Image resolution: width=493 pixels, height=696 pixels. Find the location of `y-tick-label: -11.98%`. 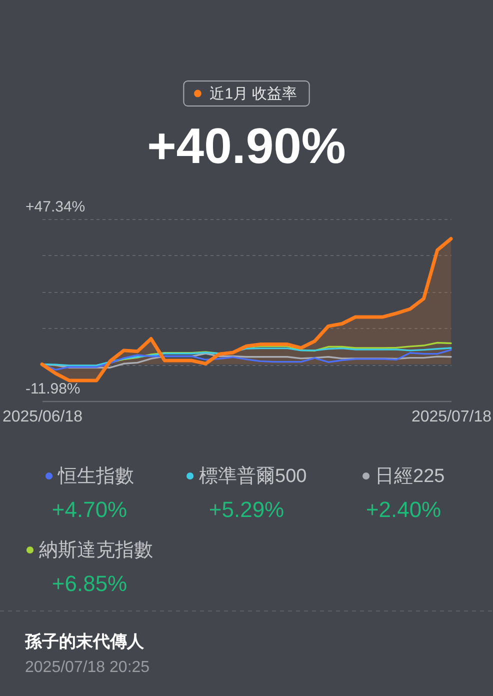

y-tick-label: -11.98% is located at coordinates (53, 389).